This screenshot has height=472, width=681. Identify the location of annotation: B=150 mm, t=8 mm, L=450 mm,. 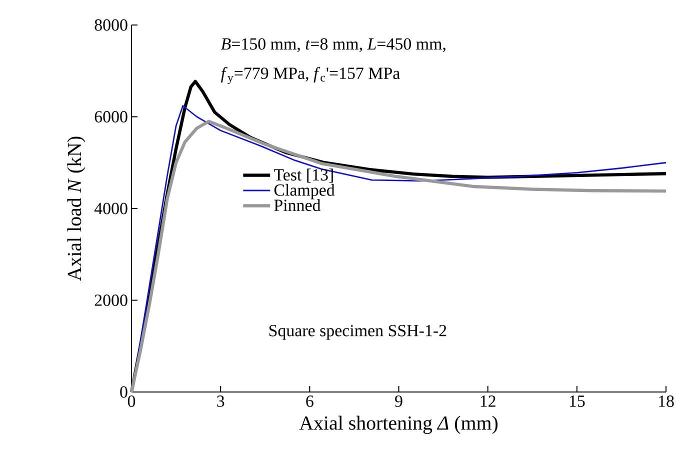
(333, 45).